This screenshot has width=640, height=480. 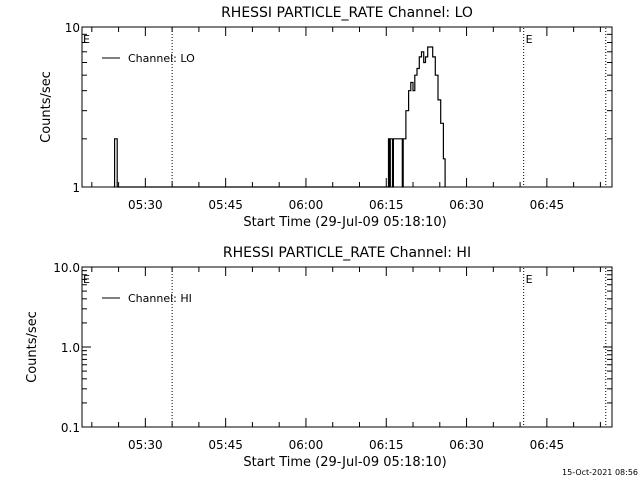 What do you see at coordinates (66, 268) in the screenshot?
I see `y-tick-label: 10.0` at bounding box center [66, 268].